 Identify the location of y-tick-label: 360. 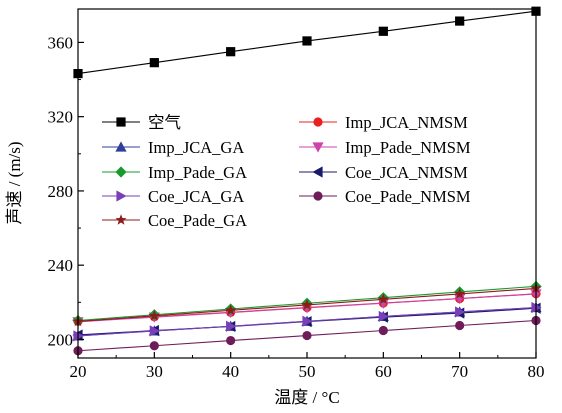
(61, 42).